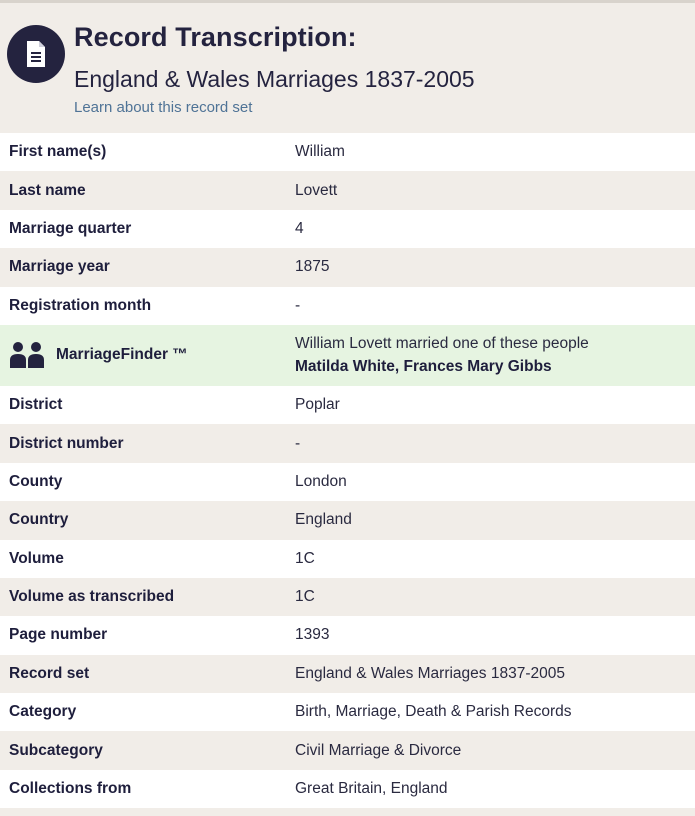  I want to click on field-label: Volume as transcribed, so click(92, 597).